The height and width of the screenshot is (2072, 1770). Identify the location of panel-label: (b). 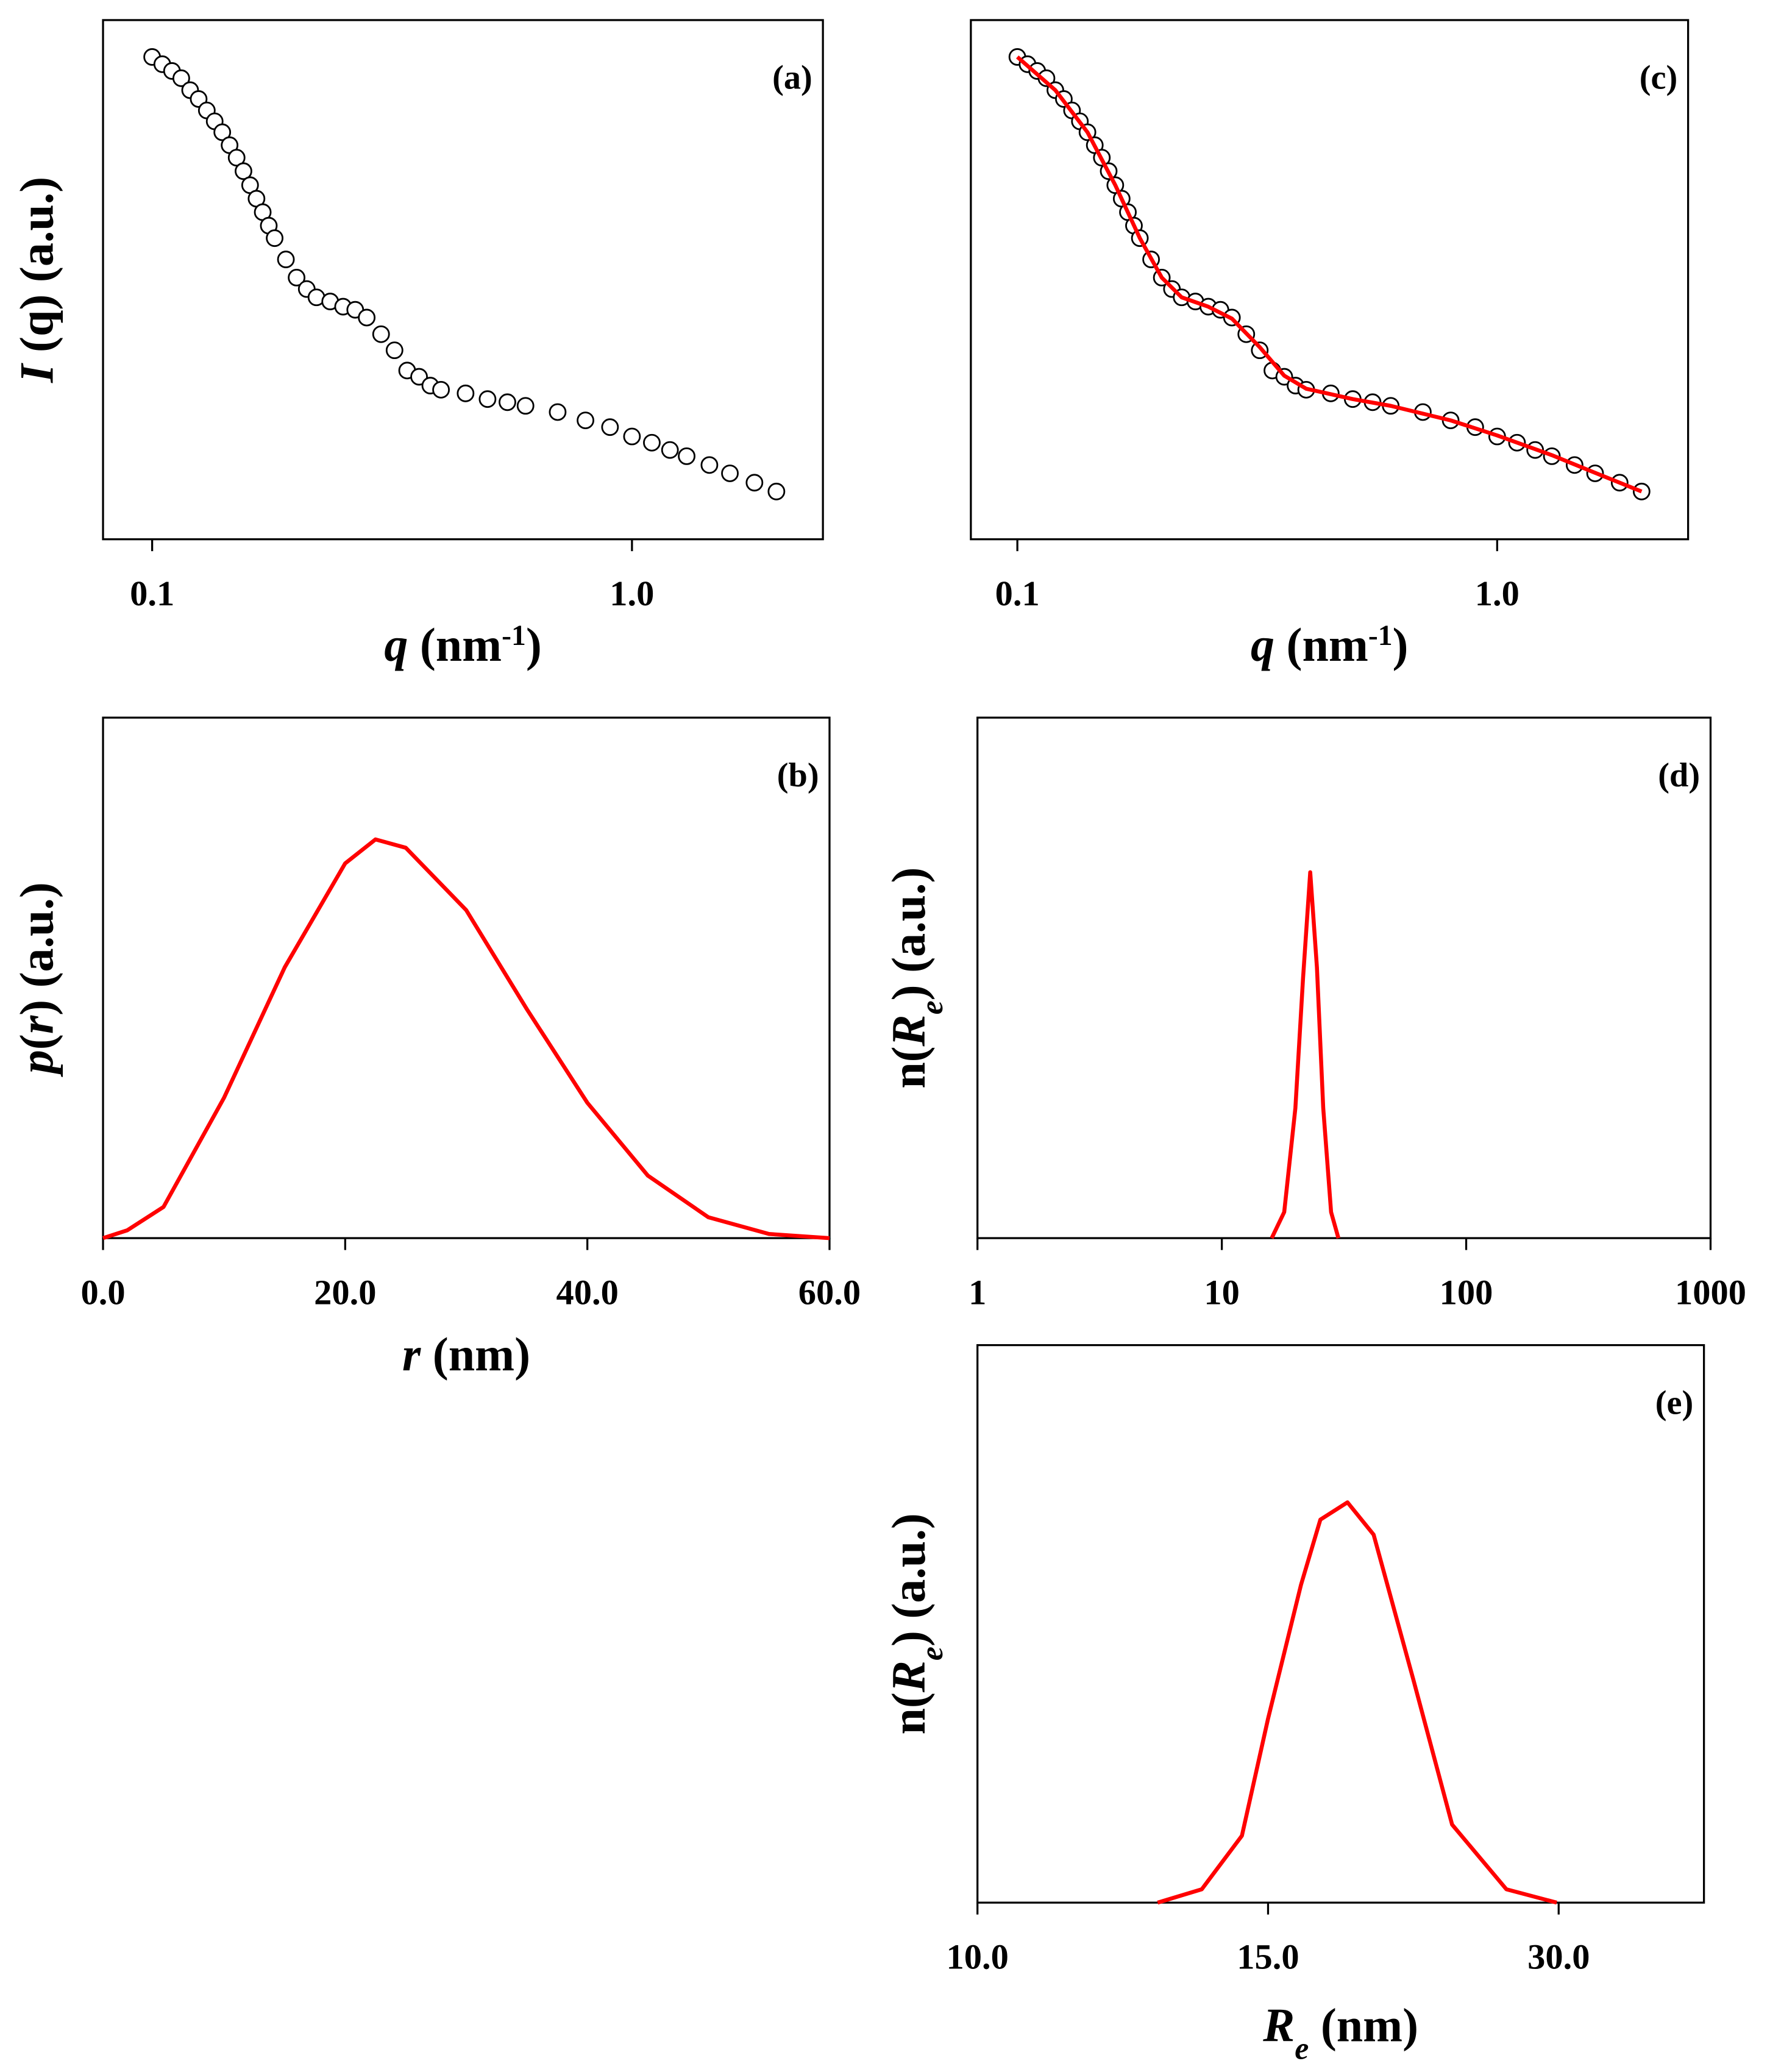
(798, 775).